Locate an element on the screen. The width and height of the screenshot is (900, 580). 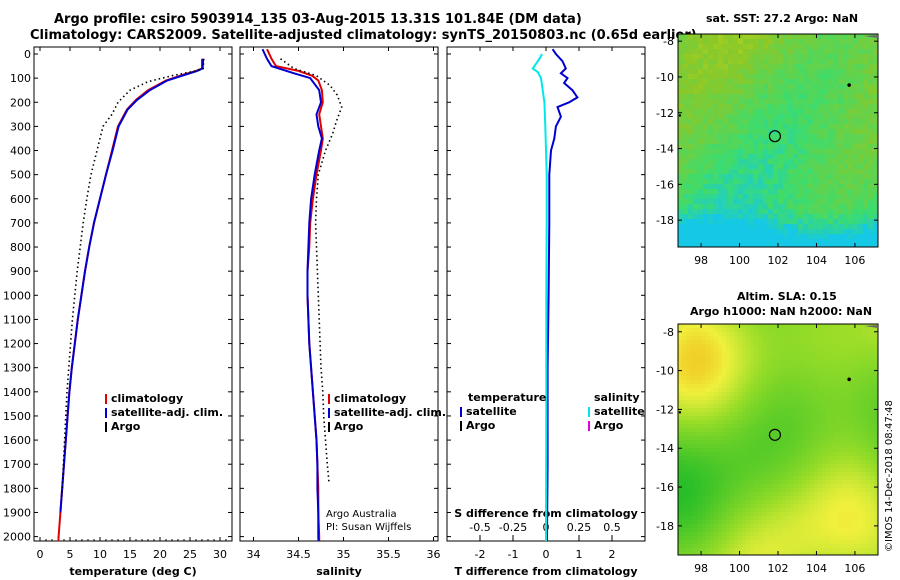
y-tick-label: 1100 is located at coordinates (17, 319).